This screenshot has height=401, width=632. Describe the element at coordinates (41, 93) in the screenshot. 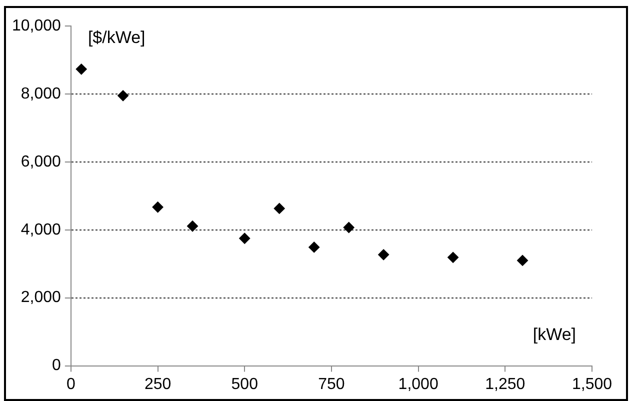

I see `y-tick-label: 8,000` at that location.